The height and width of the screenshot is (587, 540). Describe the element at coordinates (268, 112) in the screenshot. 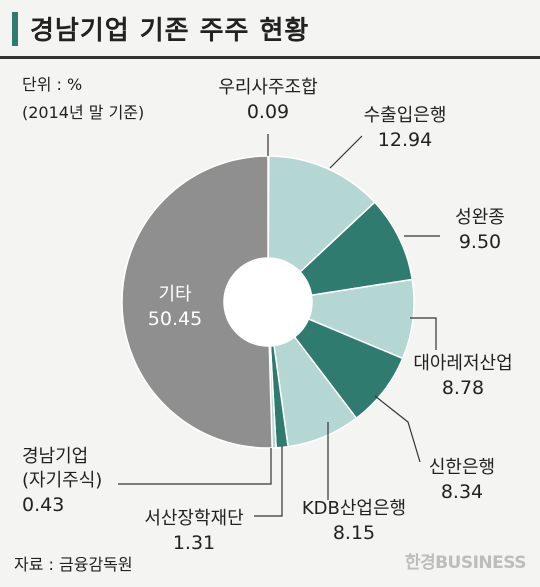

I see `slice-value: 0.09` at that location.